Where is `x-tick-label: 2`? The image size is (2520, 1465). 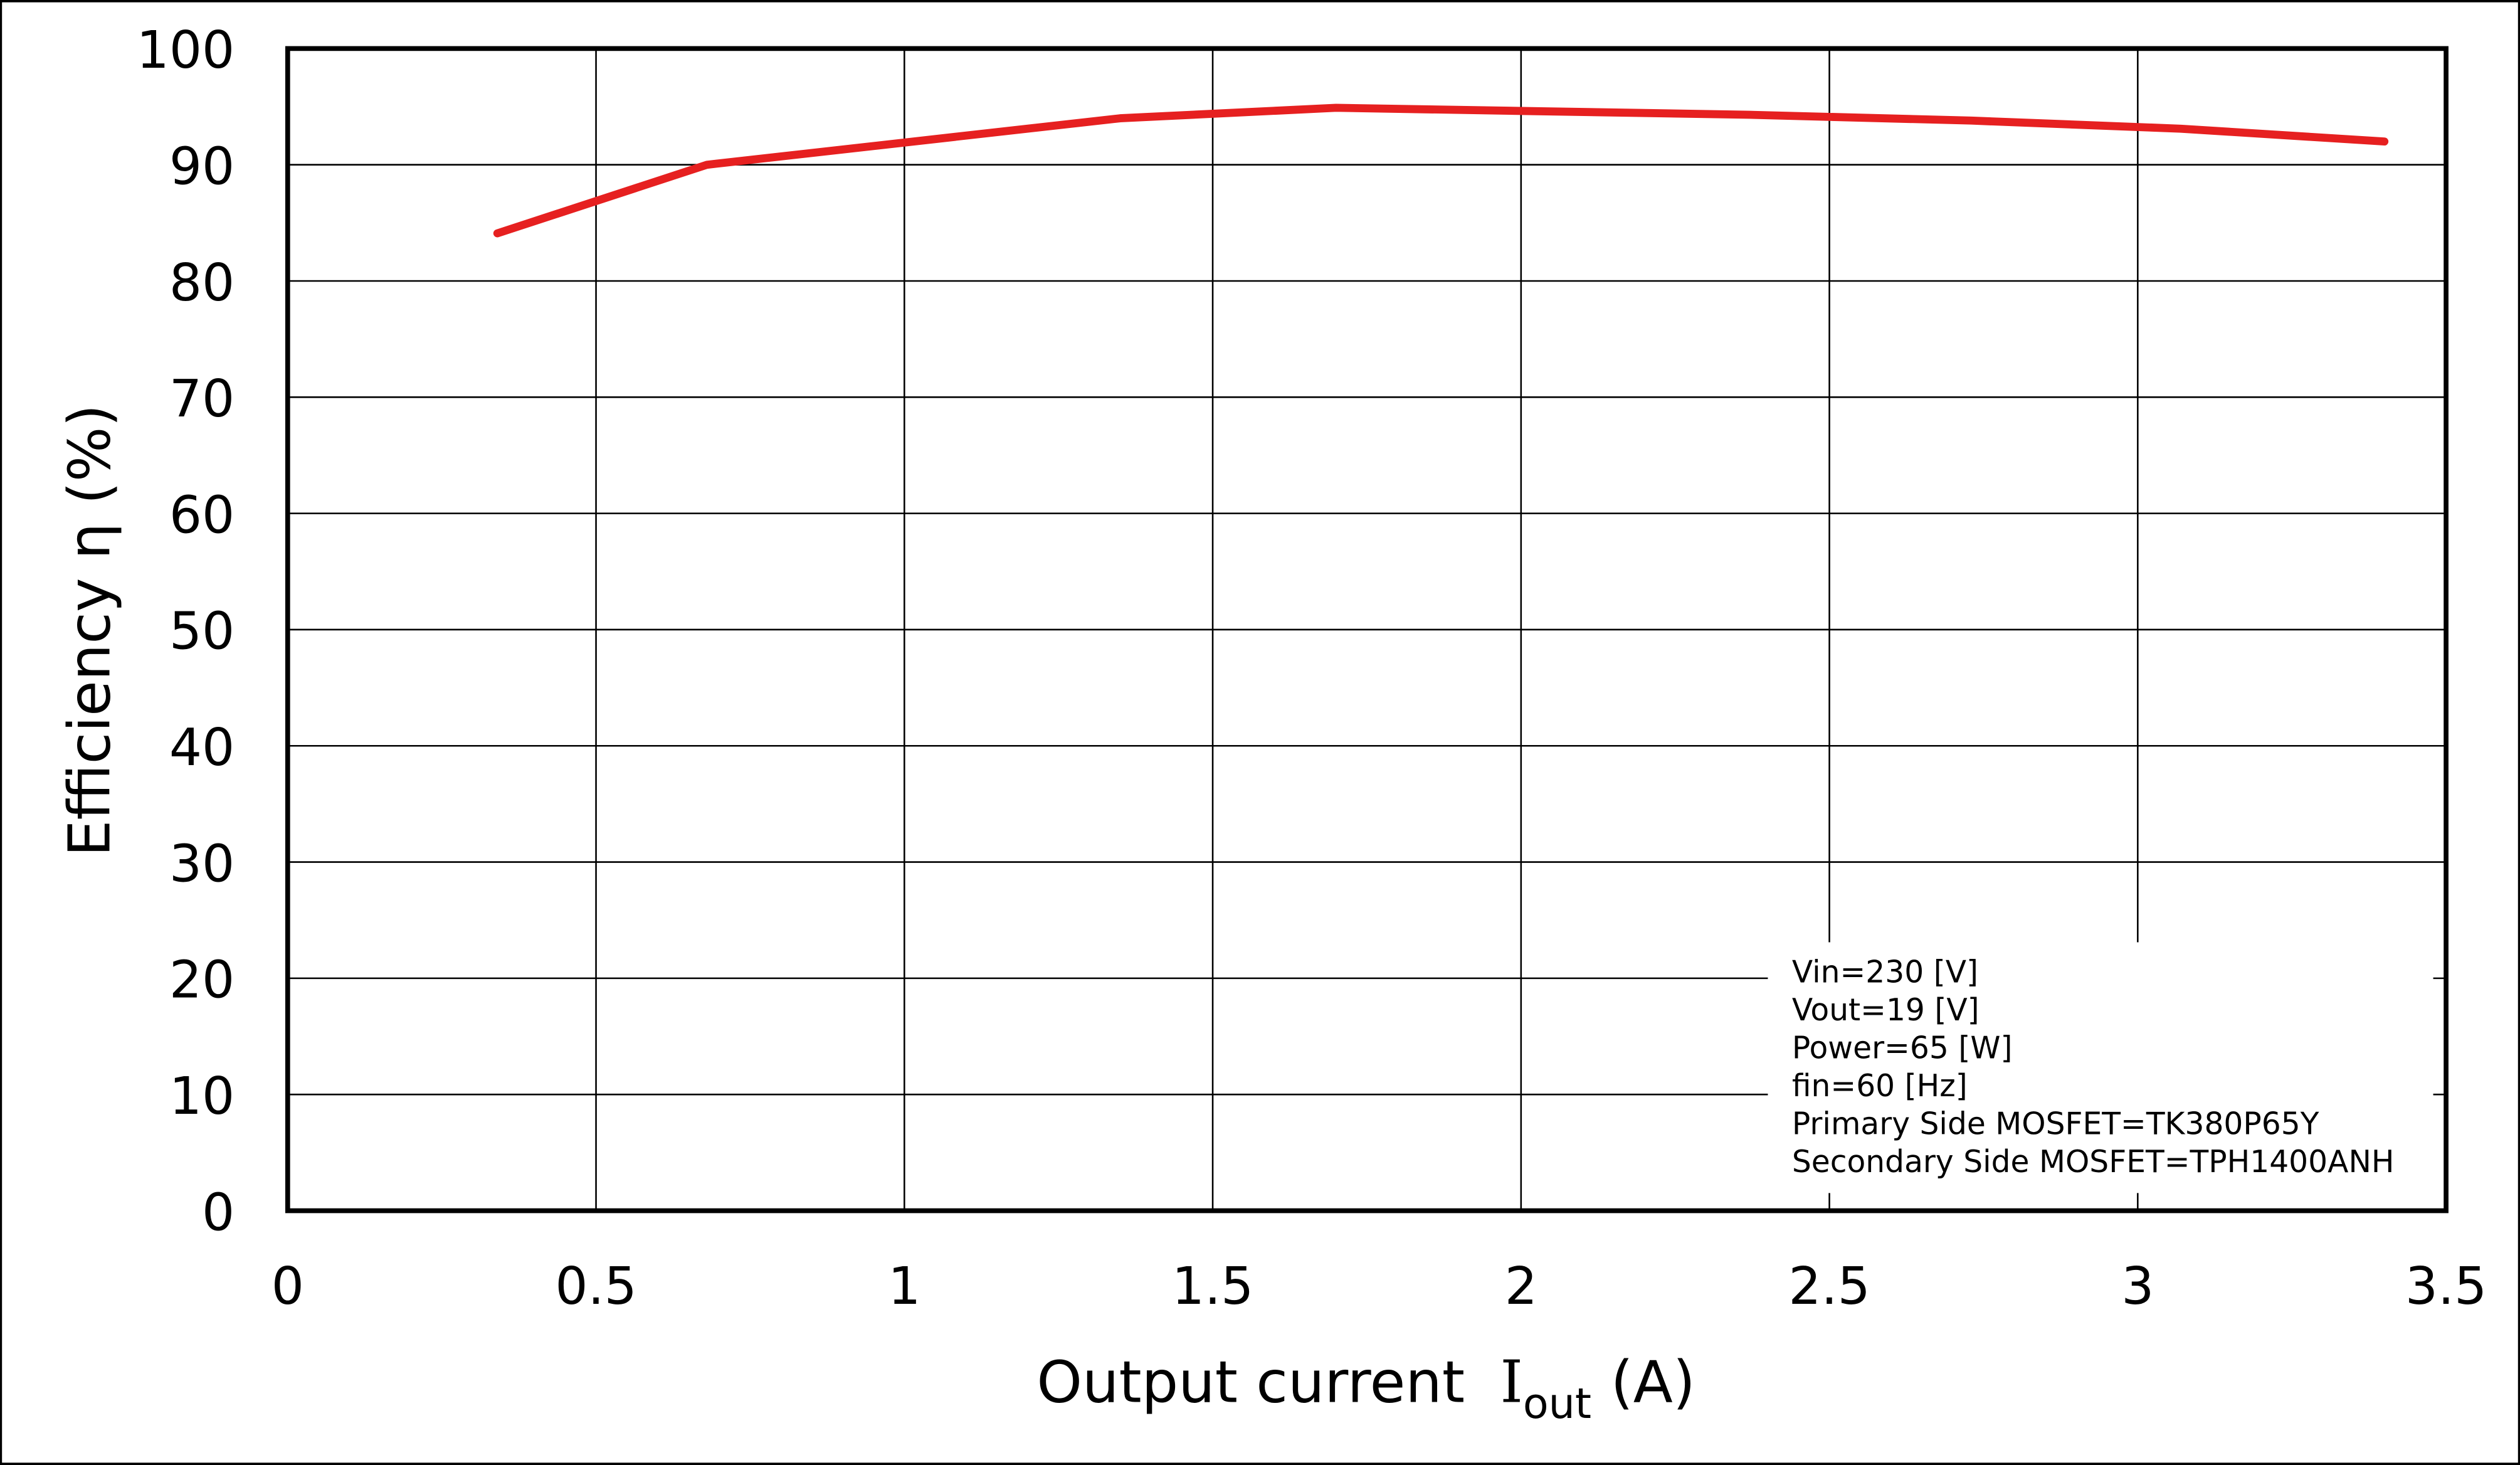
x-tick-label: 2 is located at coordinates (1521, 1286).